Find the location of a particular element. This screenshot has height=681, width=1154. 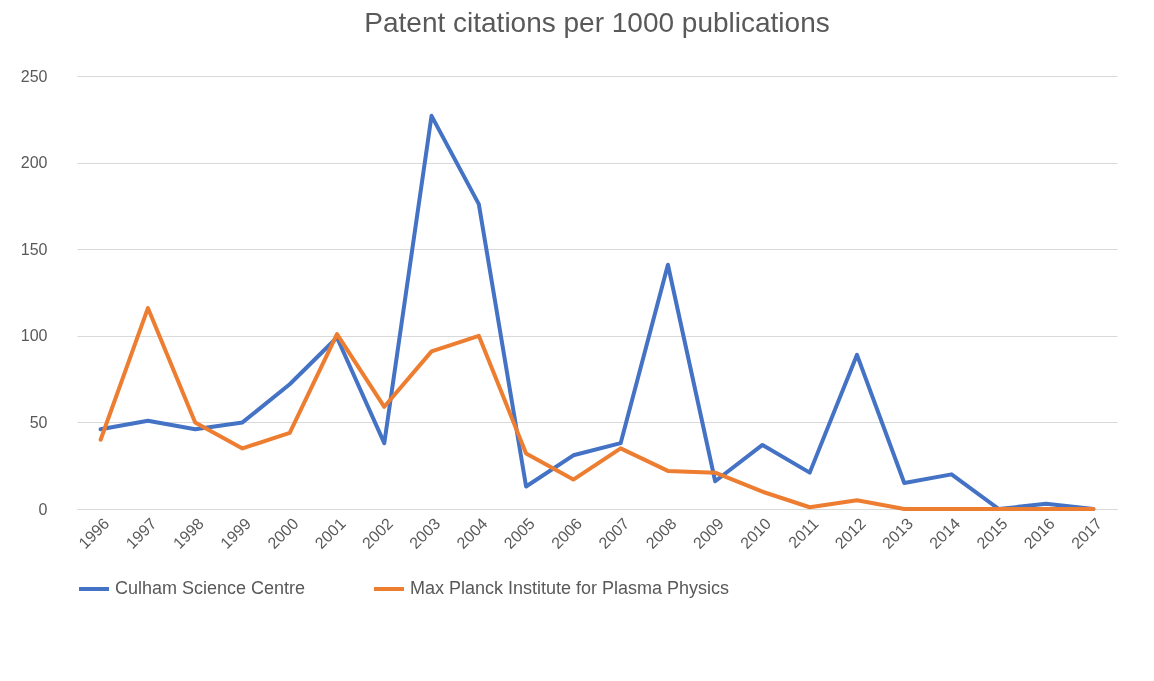

y-tick-label: 250 is located at coordinates (34, 76).